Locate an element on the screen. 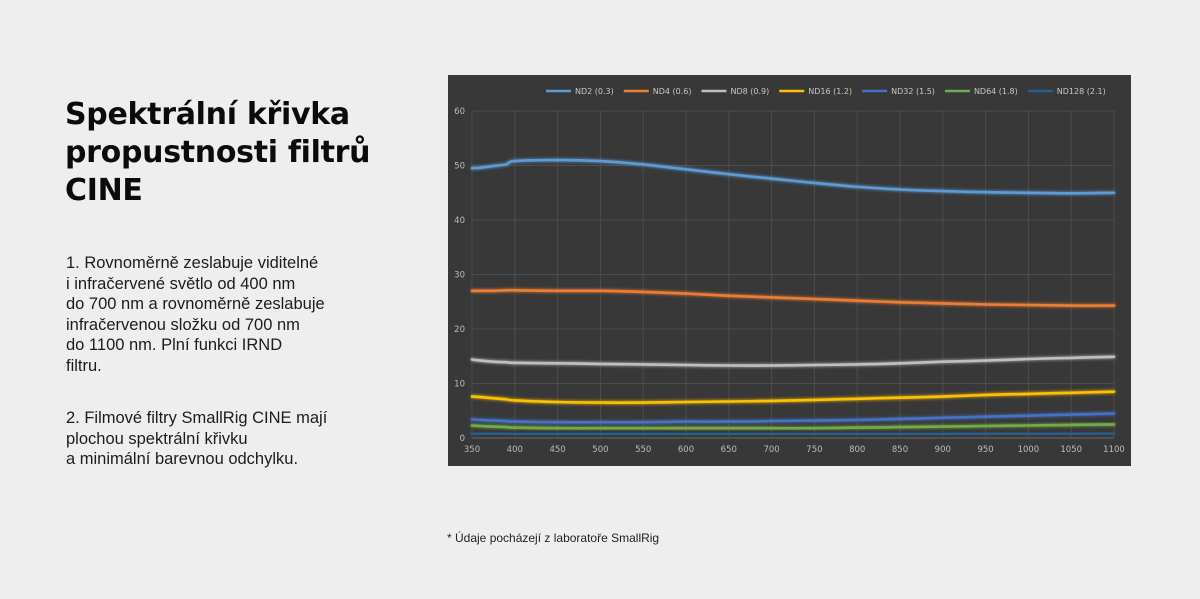  legend-label: ND4 (0.6) is located at coordinates (672, 91).